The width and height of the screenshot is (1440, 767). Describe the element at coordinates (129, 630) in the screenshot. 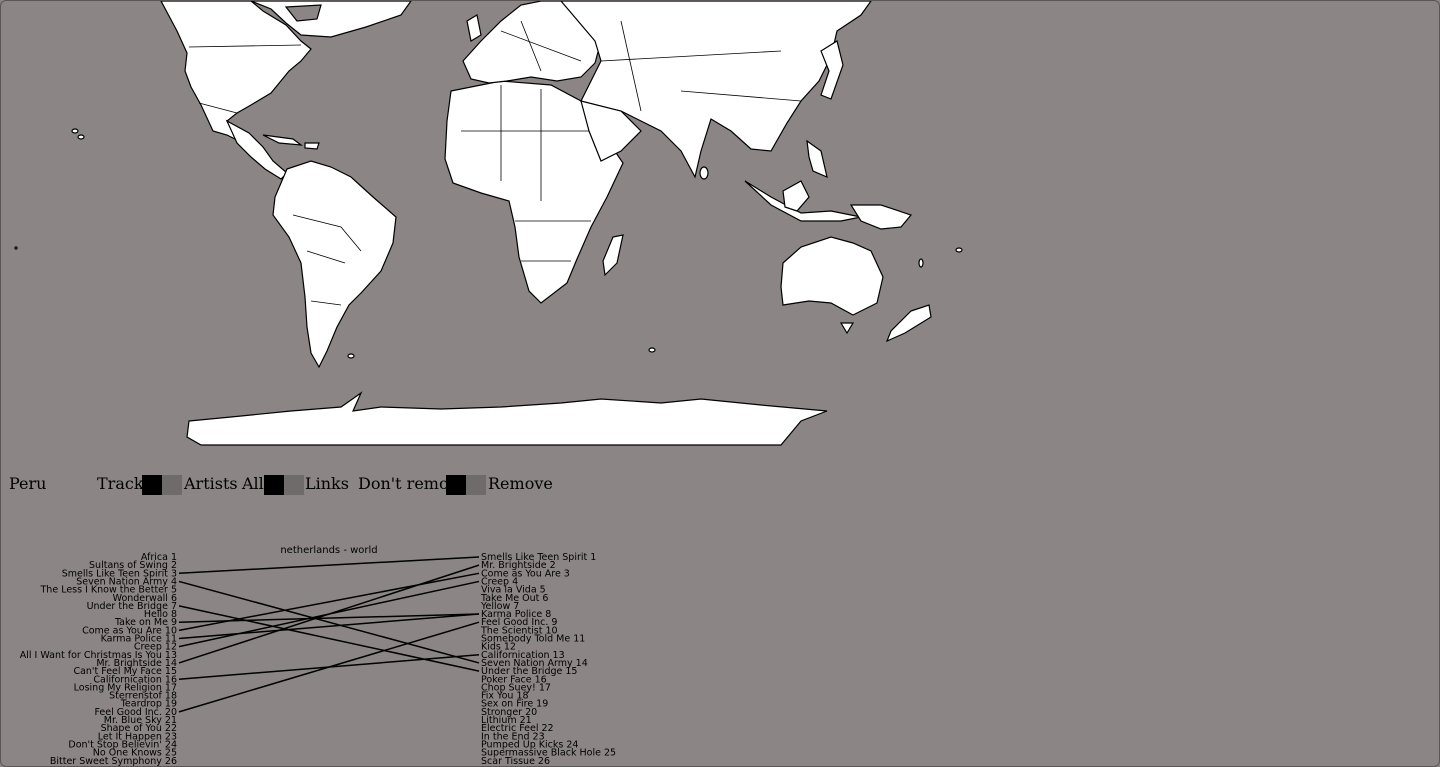

I see `left-list-item: Come as You Are 10` at that location.